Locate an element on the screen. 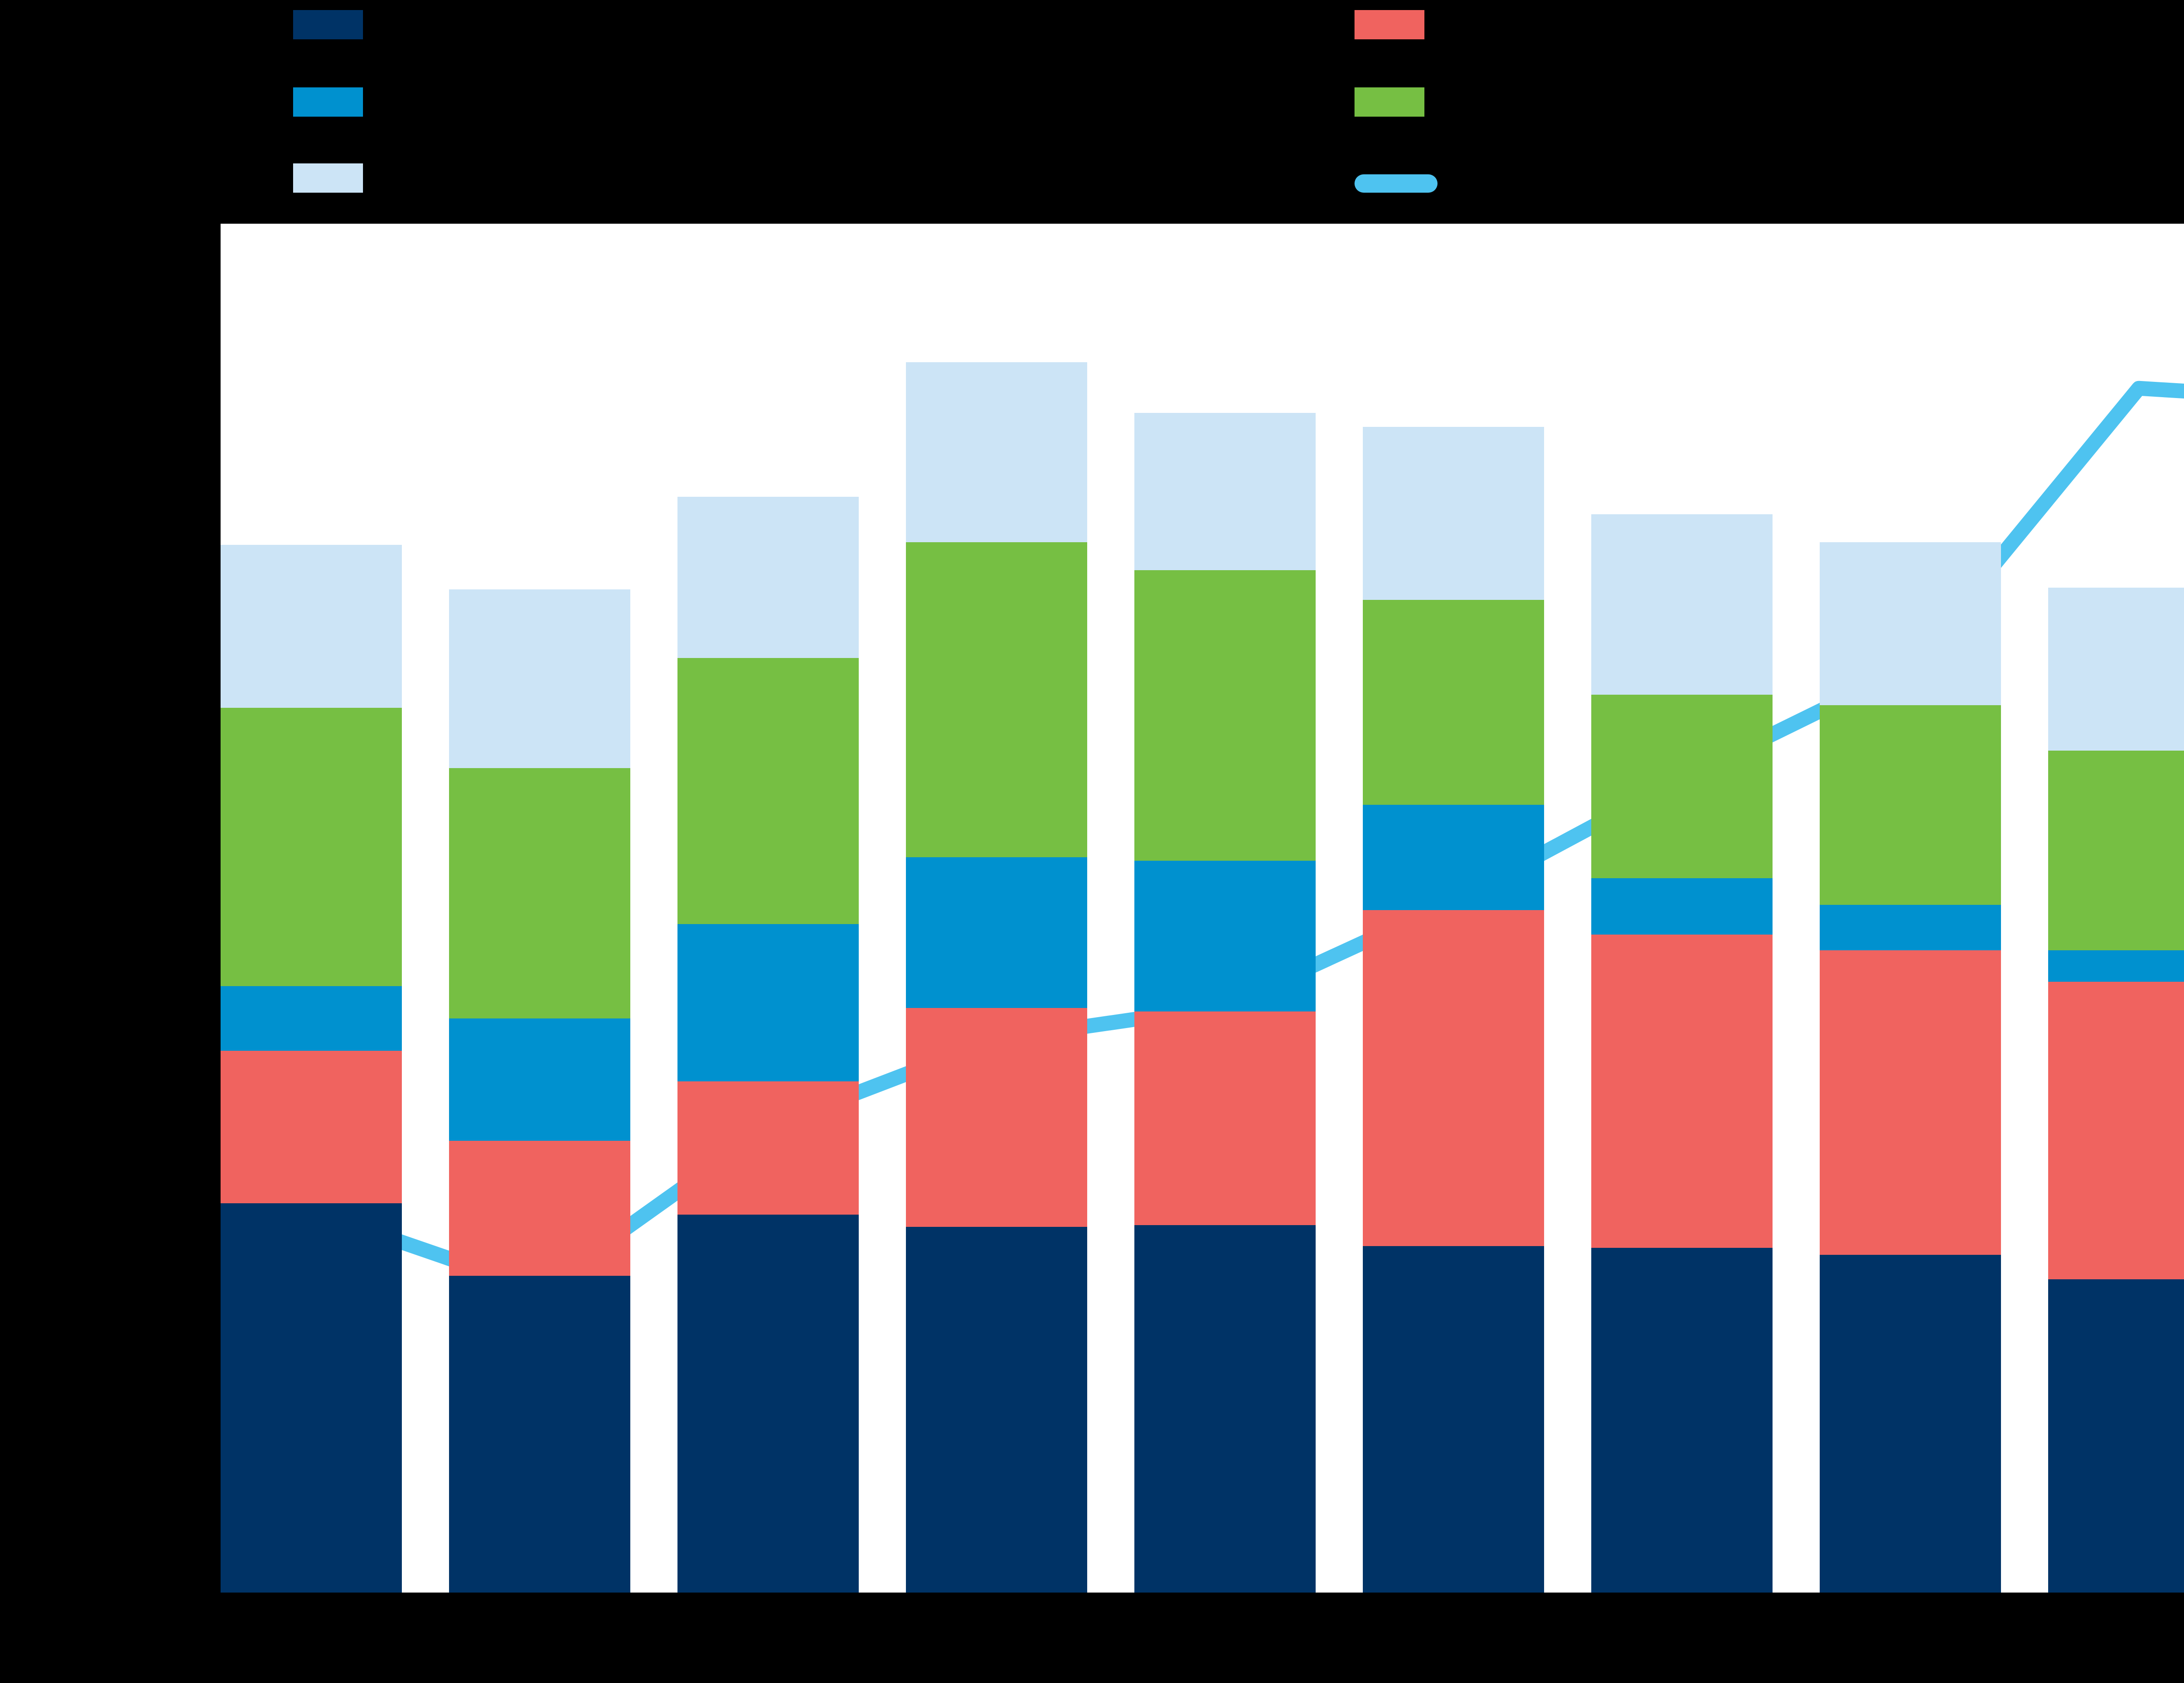 Image resolution: width=2184 pixels, height=1683 pixels. legend-line-marker is located at coordinates (1396, 183).